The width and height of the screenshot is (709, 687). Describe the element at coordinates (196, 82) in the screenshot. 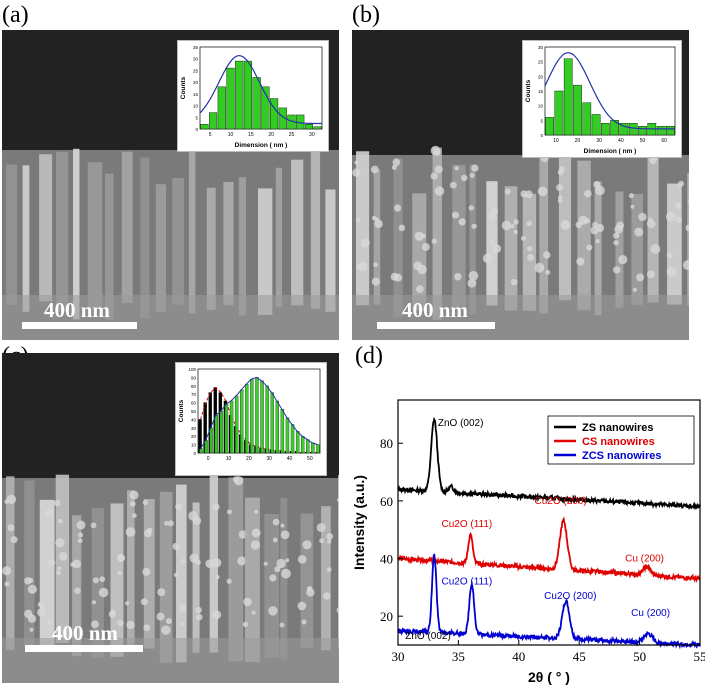

I see `inset-y-tick-label: 20` at that location.